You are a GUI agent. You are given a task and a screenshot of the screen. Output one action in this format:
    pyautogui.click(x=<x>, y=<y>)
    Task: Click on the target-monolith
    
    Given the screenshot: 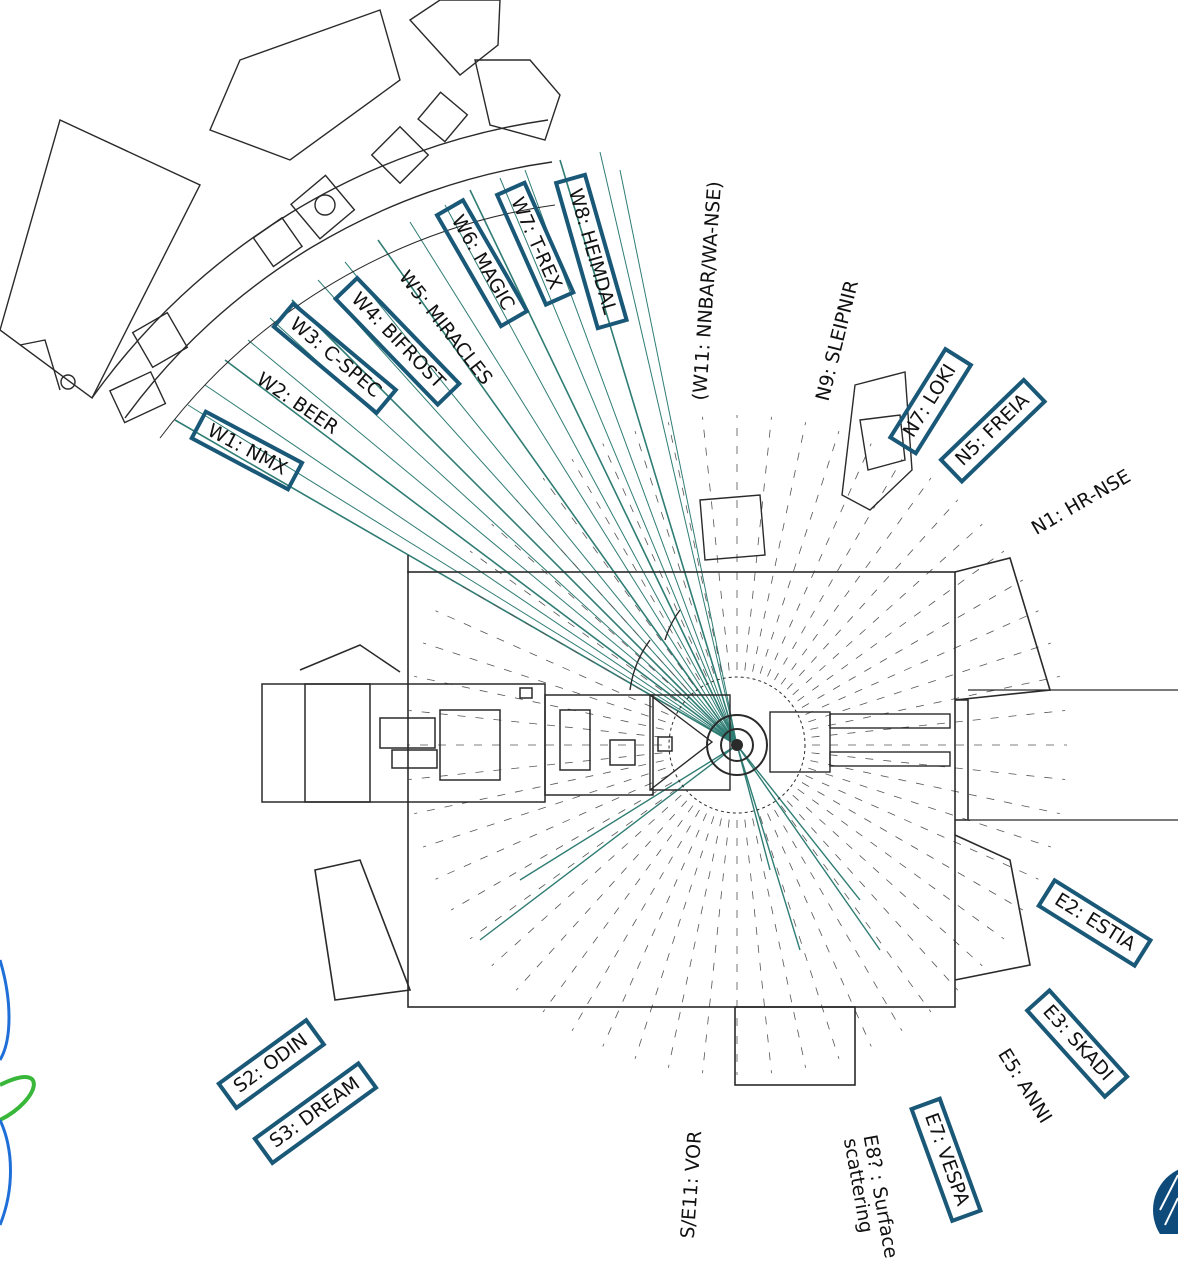 What is the action you would take?
    pyautogui.click(x=737, y=745)
    